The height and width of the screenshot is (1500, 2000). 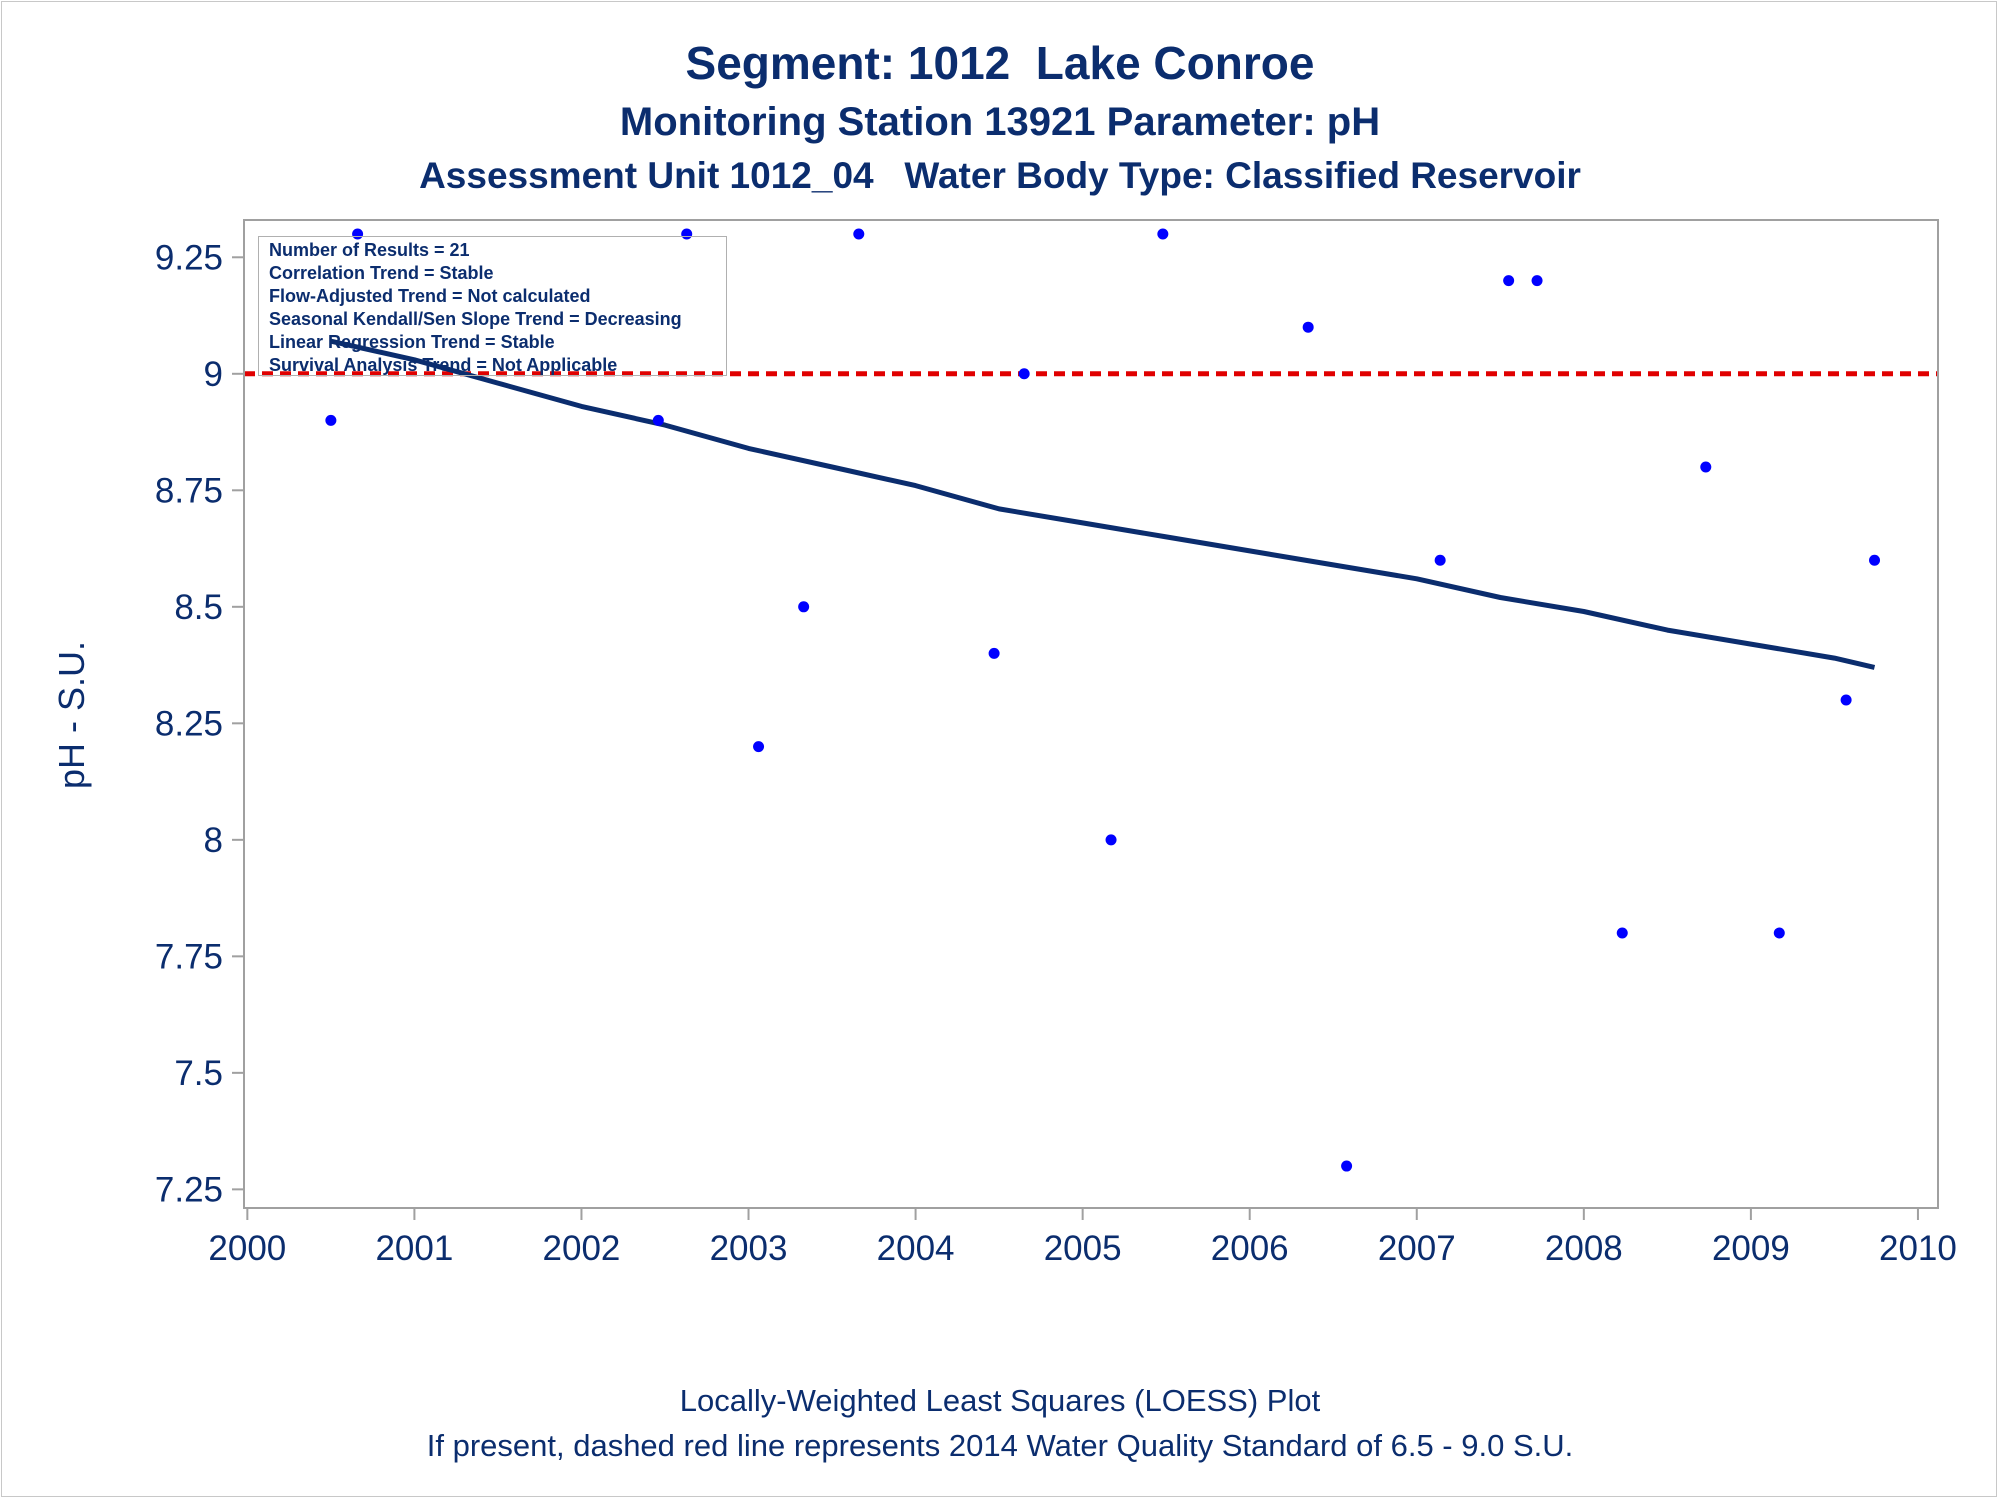 What do you see at coordinates (1417, 1248) in the screenshot?
I see `x-tick-label: 2007` at bounding box center [1417, 1248].